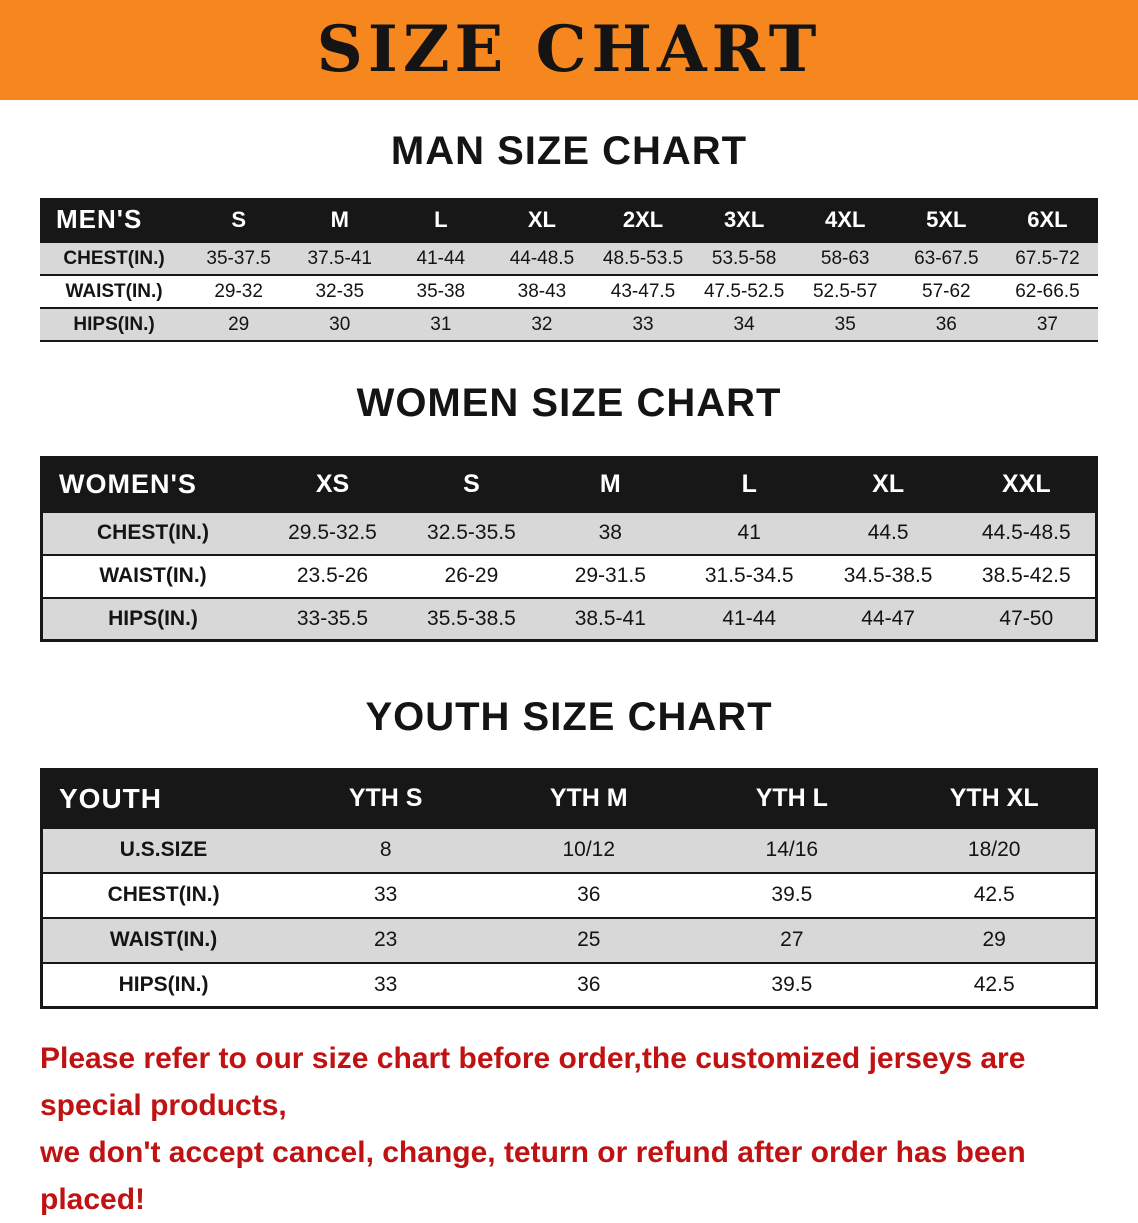  What do you see at coordinates (610, 575) in the screenshot?
I see `measurement-value: 29-31.5` at bounding box center [610, 575].